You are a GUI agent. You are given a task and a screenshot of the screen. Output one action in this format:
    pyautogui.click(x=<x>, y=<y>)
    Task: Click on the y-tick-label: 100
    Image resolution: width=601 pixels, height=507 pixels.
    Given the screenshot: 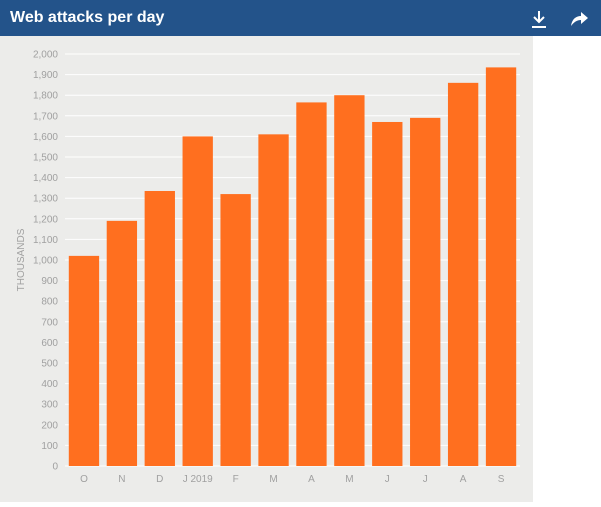 What is the action you would take?
    pyautogui.click(x=49, y=446)
    